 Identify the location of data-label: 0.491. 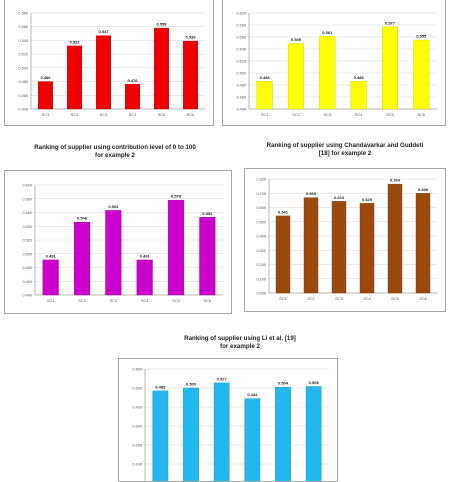
(51, 255).